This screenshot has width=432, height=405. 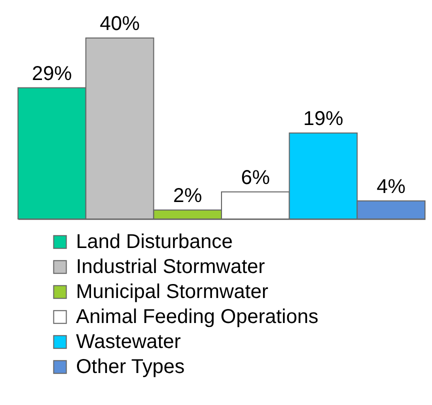 I want to click on legend-label: Animal Feeding Operations, so click(x=197, y=317).